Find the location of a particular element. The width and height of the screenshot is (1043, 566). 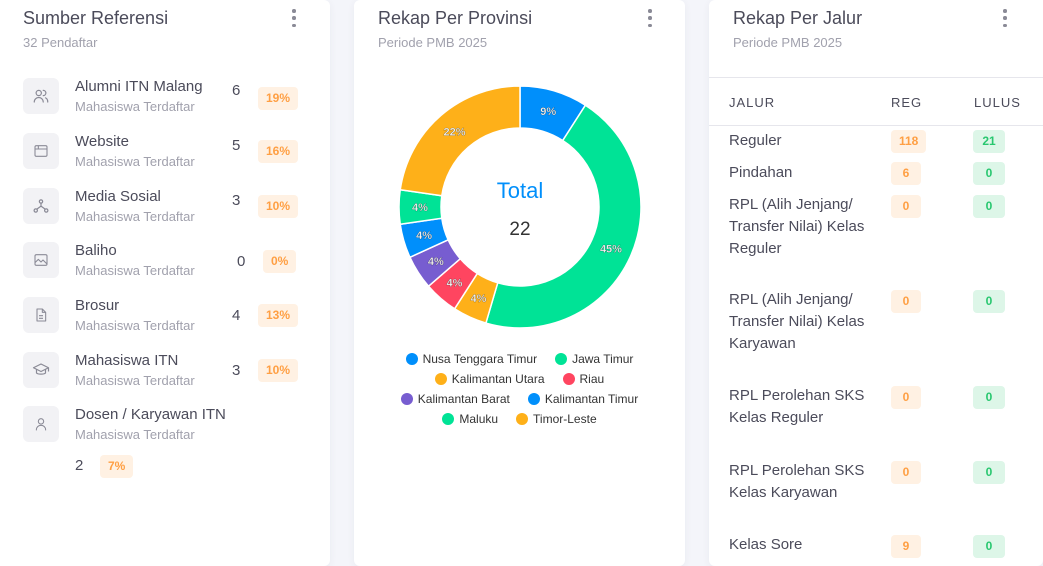

source-count: 0 is located at coordinates (241, 261).